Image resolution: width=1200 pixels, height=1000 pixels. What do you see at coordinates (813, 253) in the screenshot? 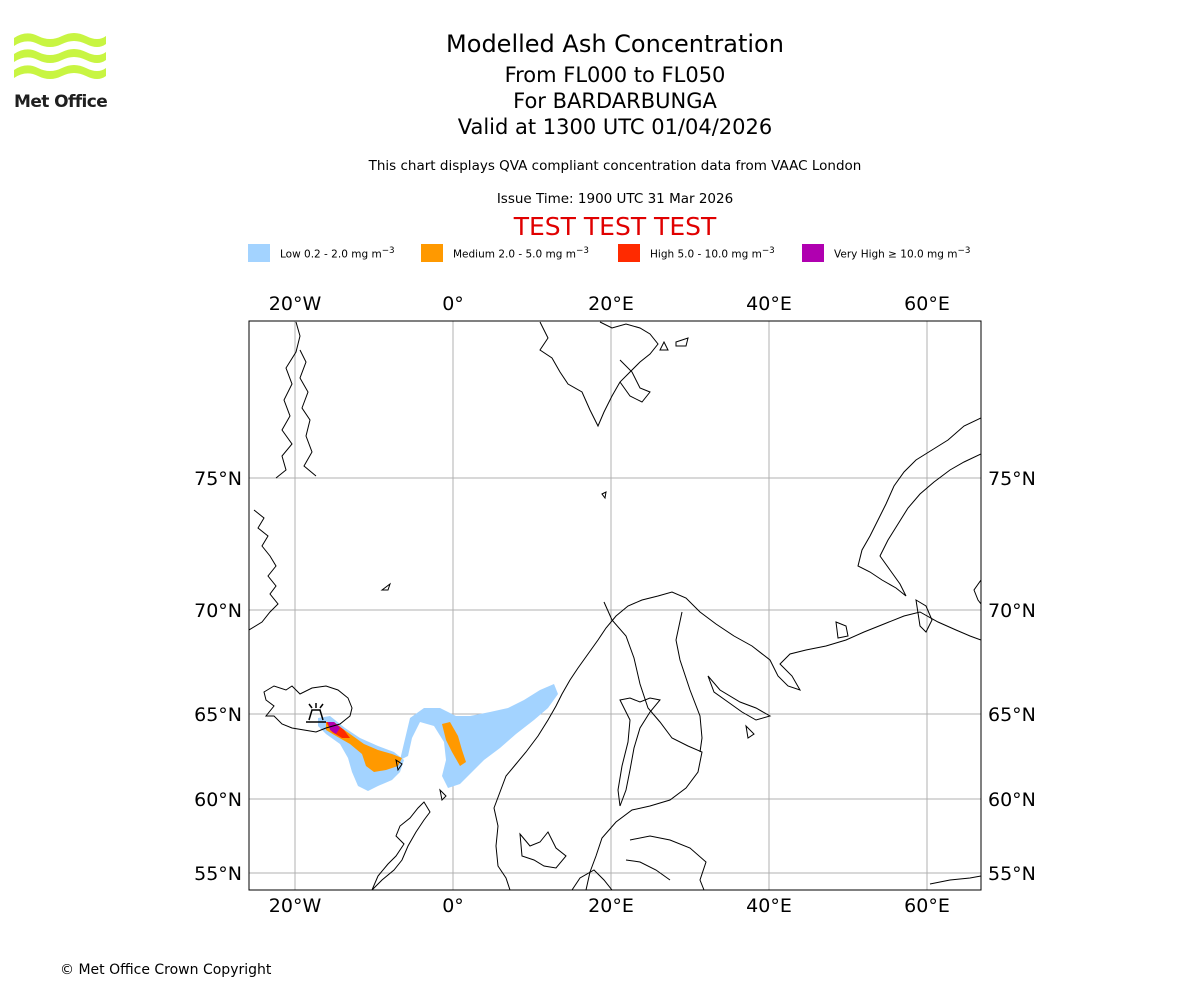
I see `legend-swatch-very-high` at bounding box center [813, 253].